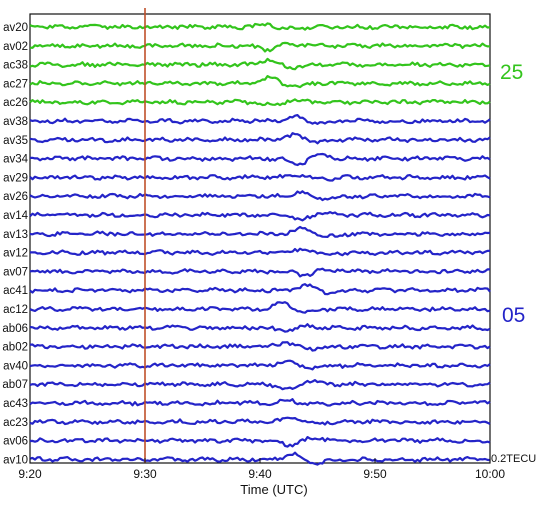 Image resolution: width=550 pixels, height=505 pixels. What do you see at coordinates (259, 272) in the screenshot?
I see `trace-av07` at bounding box center [259, 272].